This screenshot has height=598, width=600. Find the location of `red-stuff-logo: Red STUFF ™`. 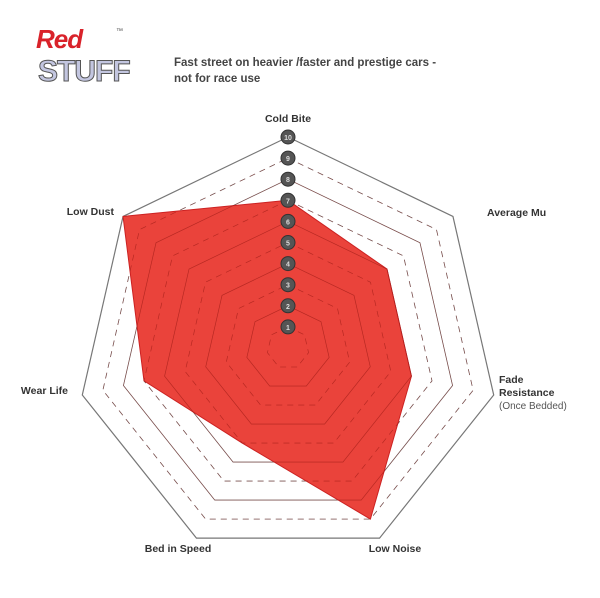

red-stuff-logo: Red STUFF ™ is located at coordinates (84, 61).